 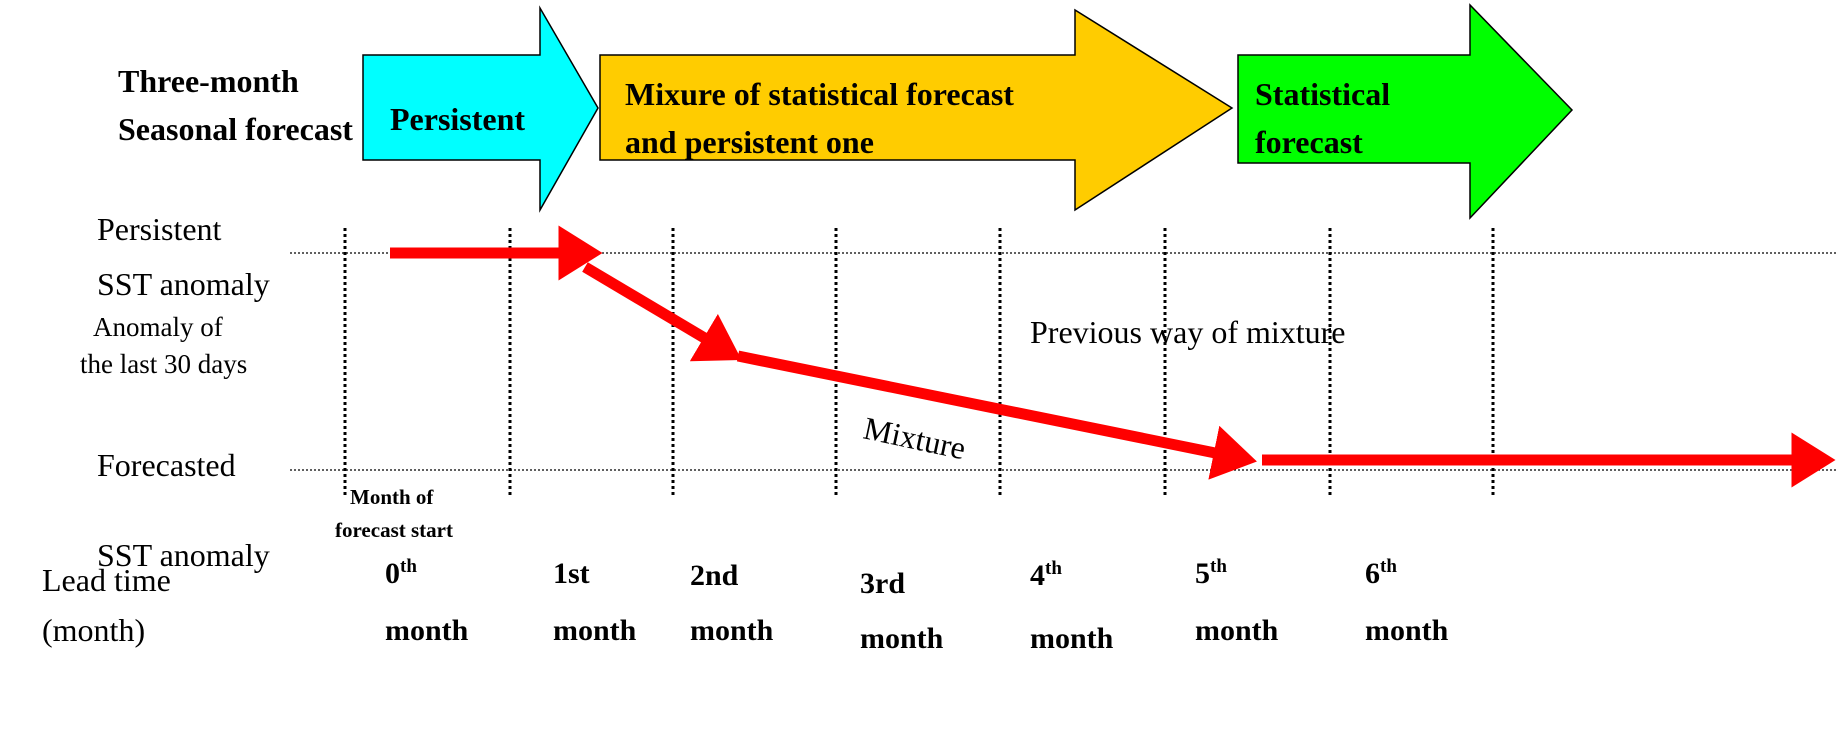 What do you see at coordinates (392, 497) in the screenshot?
I see `annotation: Month of` at bounding box center [392, 497].